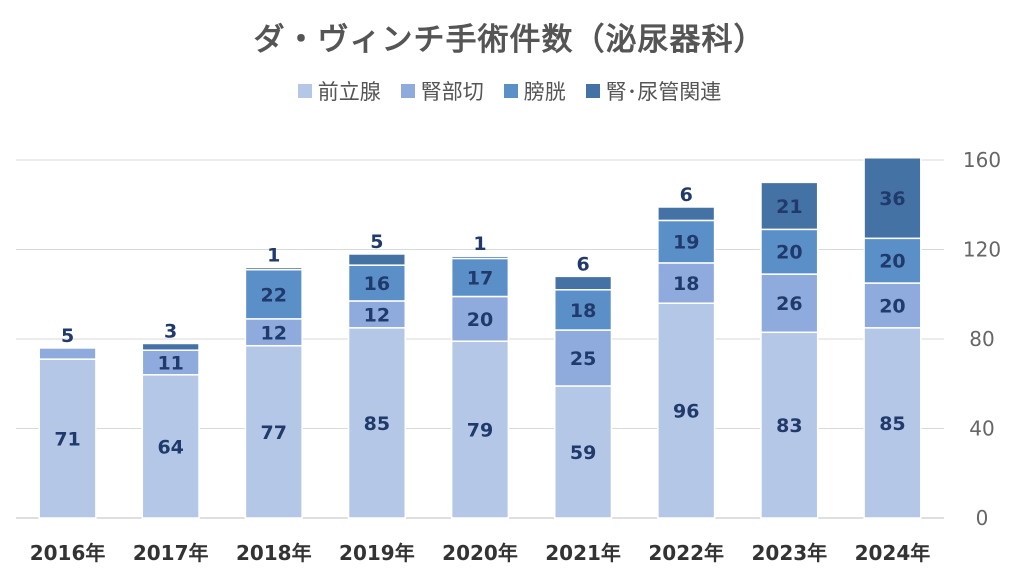 Image resolution: width=1019 pixels, height=582 pixels. I want to click on legend-item: 腎部切, so click(442, 91).